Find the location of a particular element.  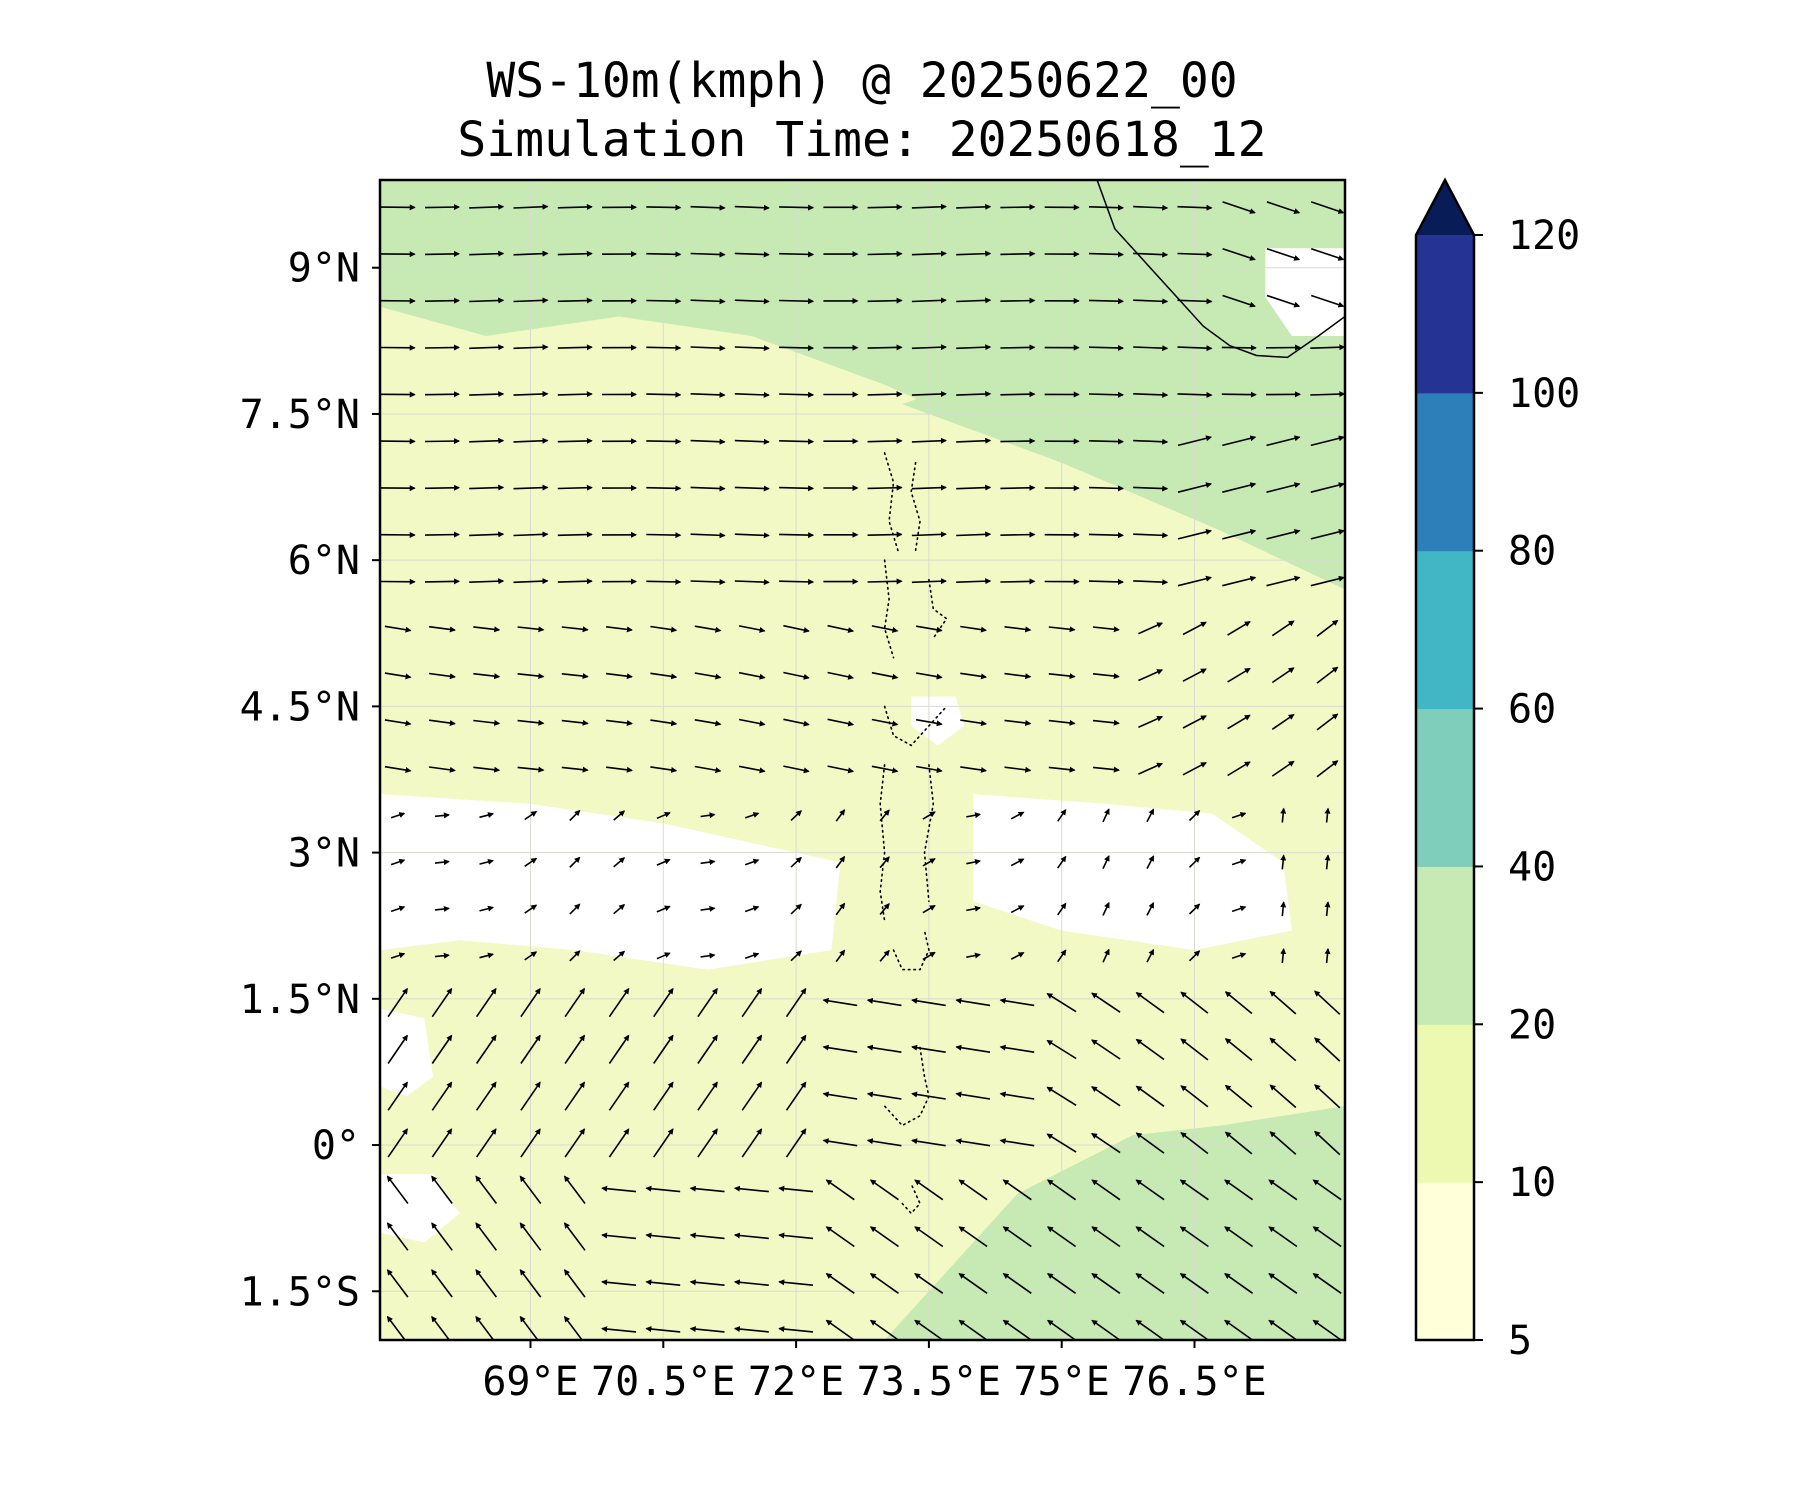

maldives-atolls-layer is located at coordinates (913, 833).